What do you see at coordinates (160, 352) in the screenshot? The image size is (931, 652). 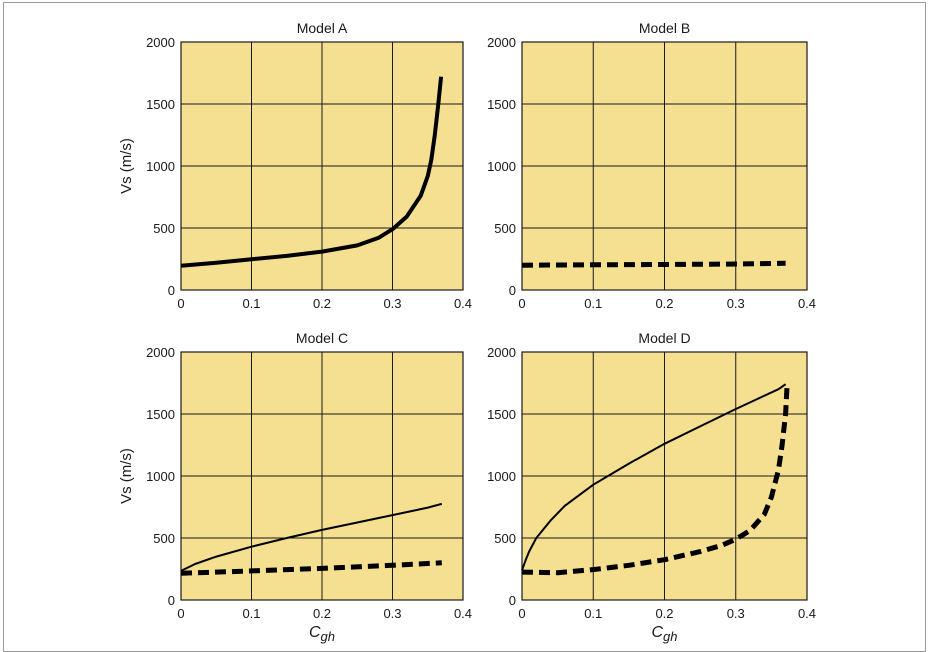 I see `panel-c-y-tick-label: 2000` at bounding box center [160, 352].